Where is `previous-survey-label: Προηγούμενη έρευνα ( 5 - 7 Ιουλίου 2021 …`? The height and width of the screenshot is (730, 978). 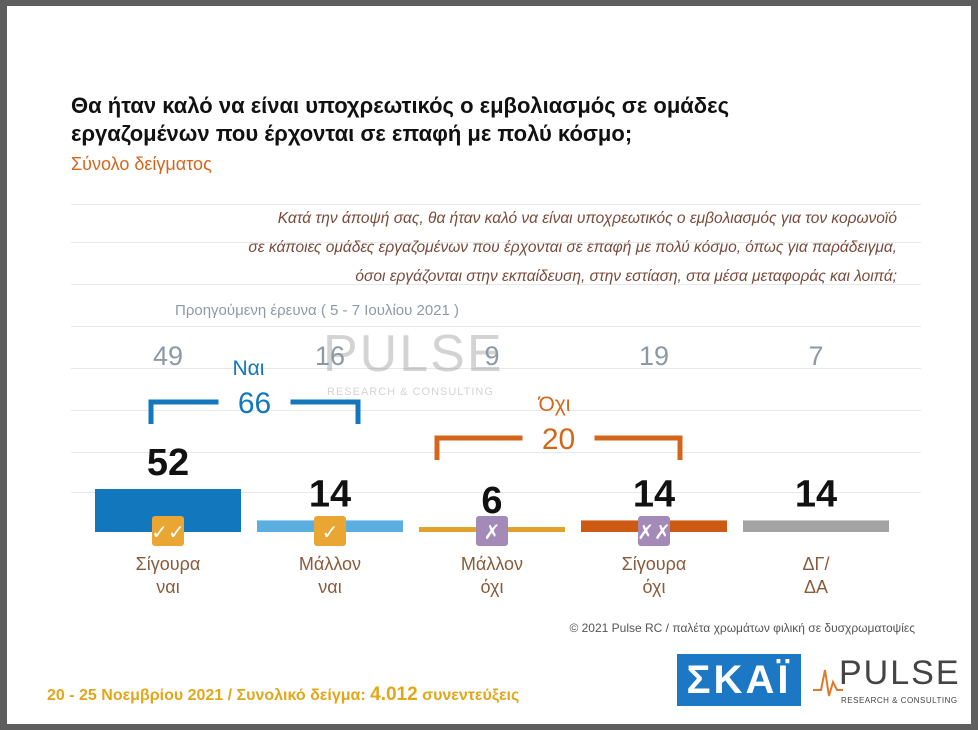
previous-survey-label: Προηγούμενη έρευνα ( 5 - 7 Ιουλίου 2021 … is located at coordinates (317, 310).